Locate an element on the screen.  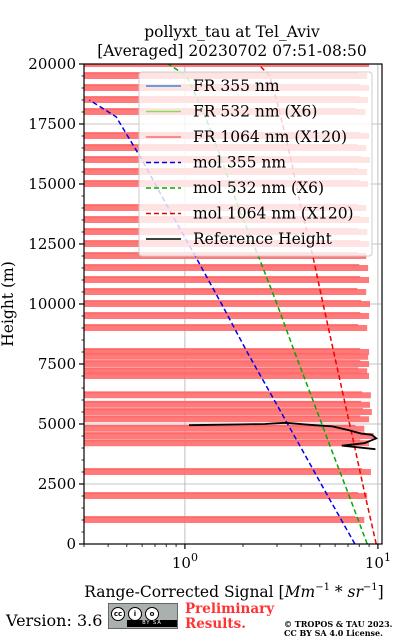
legend-label: mol 355 nm is located at coordinates (239, 163).